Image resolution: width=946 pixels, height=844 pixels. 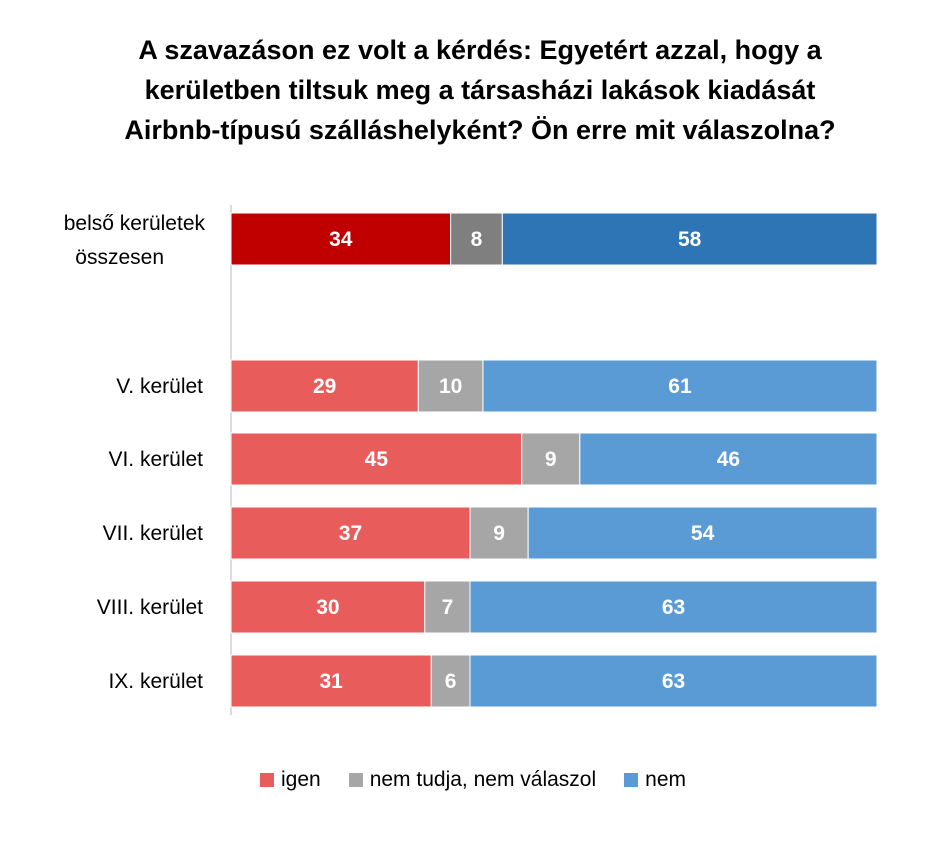 I want to click on data-label-0-0: 34, so click(x=341, y=239).